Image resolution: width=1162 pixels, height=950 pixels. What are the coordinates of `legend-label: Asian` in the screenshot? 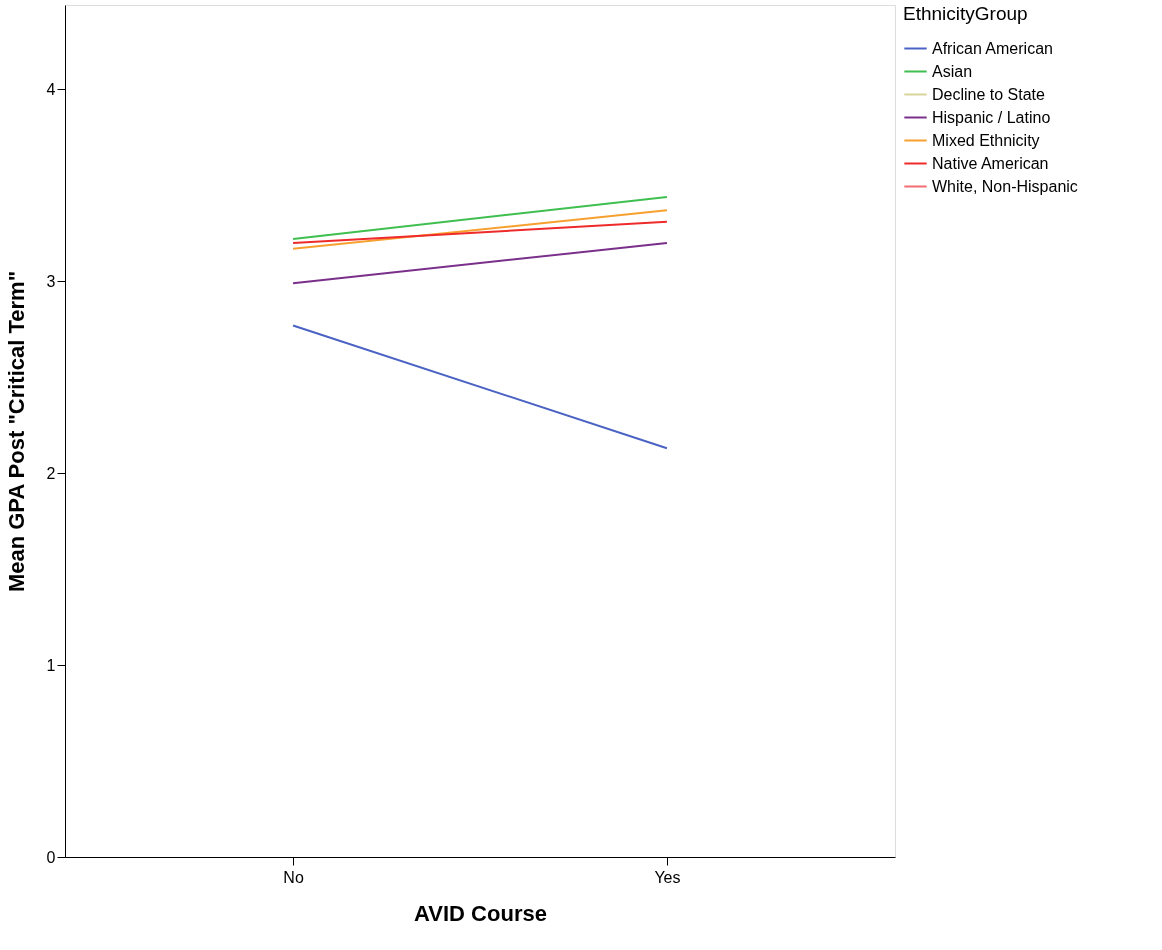 It's located at (952, 71).